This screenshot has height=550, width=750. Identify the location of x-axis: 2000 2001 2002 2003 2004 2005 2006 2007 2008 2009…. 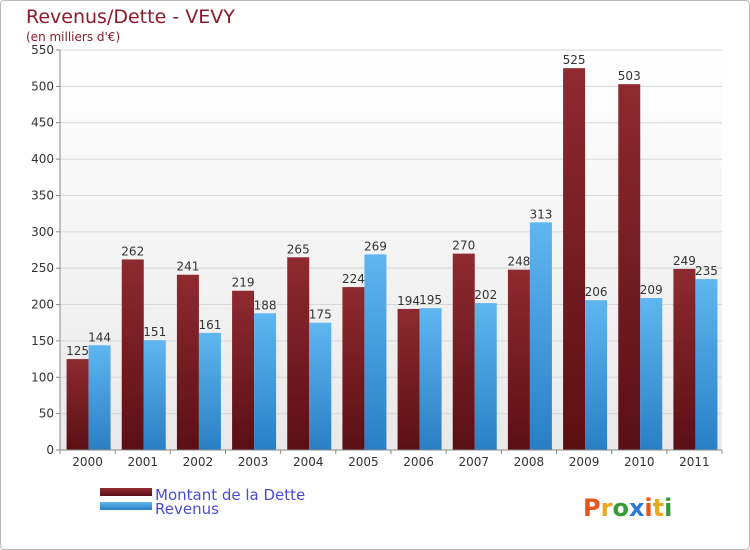
(391, 459).